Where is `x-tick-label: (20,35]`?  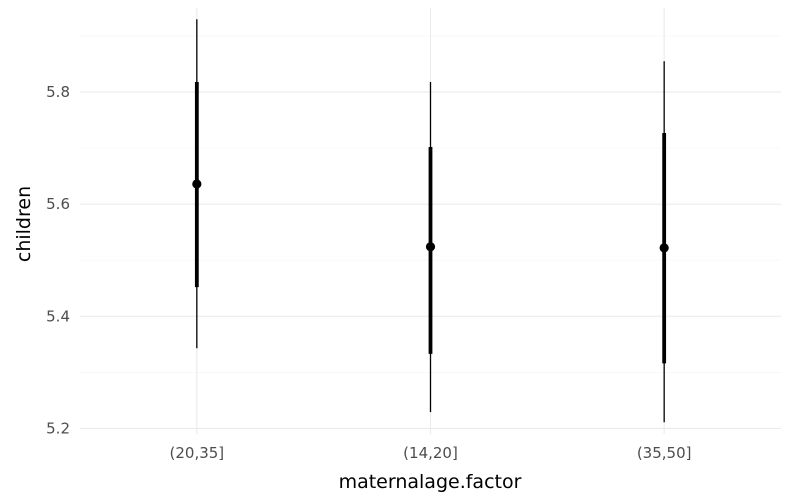 x-tick-label: (20,35] is located at coordinates (197, 453).